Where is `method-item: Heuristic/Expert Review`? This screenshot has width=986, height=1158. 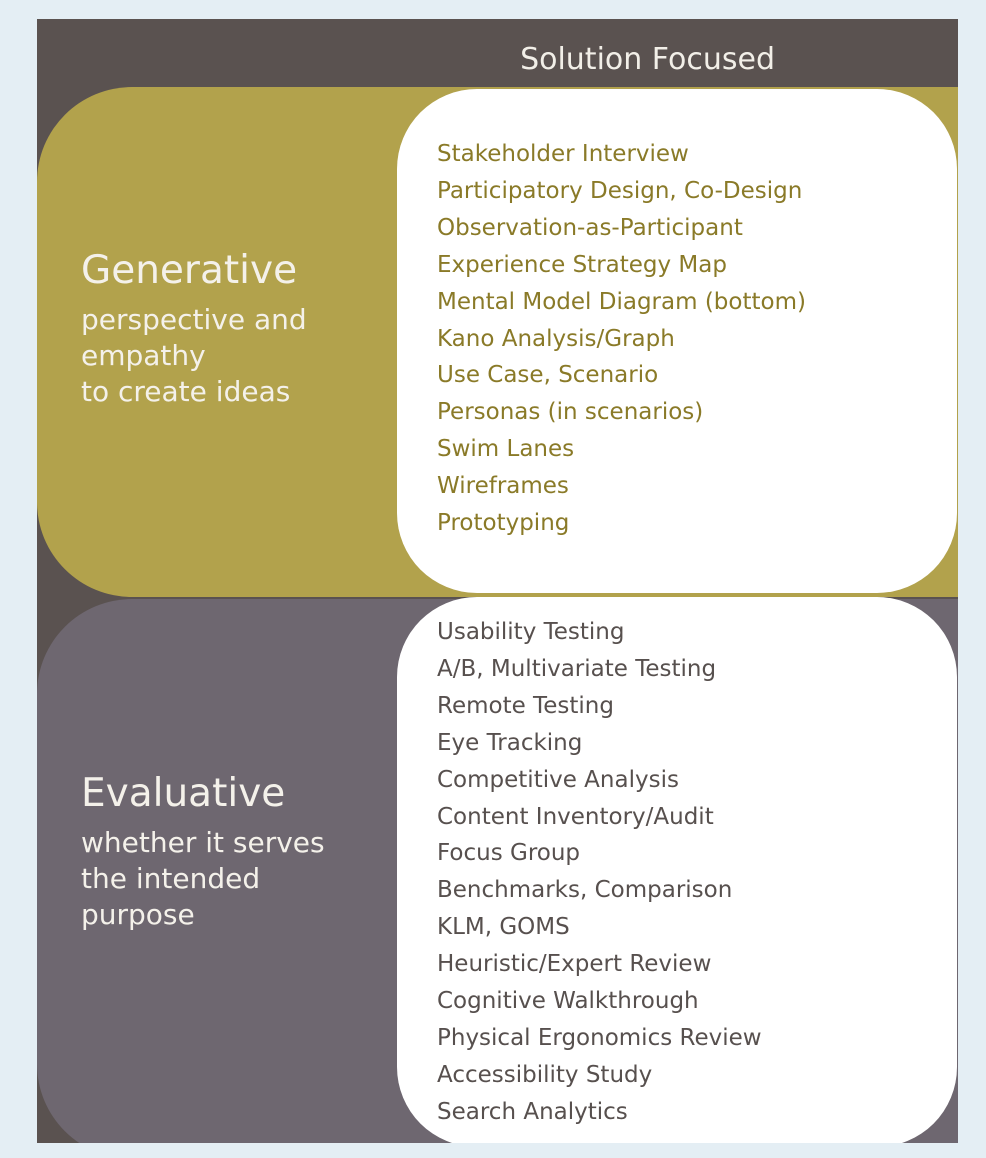
method-item: Heuristic/Expert Review is located at coordinates (574, 964).